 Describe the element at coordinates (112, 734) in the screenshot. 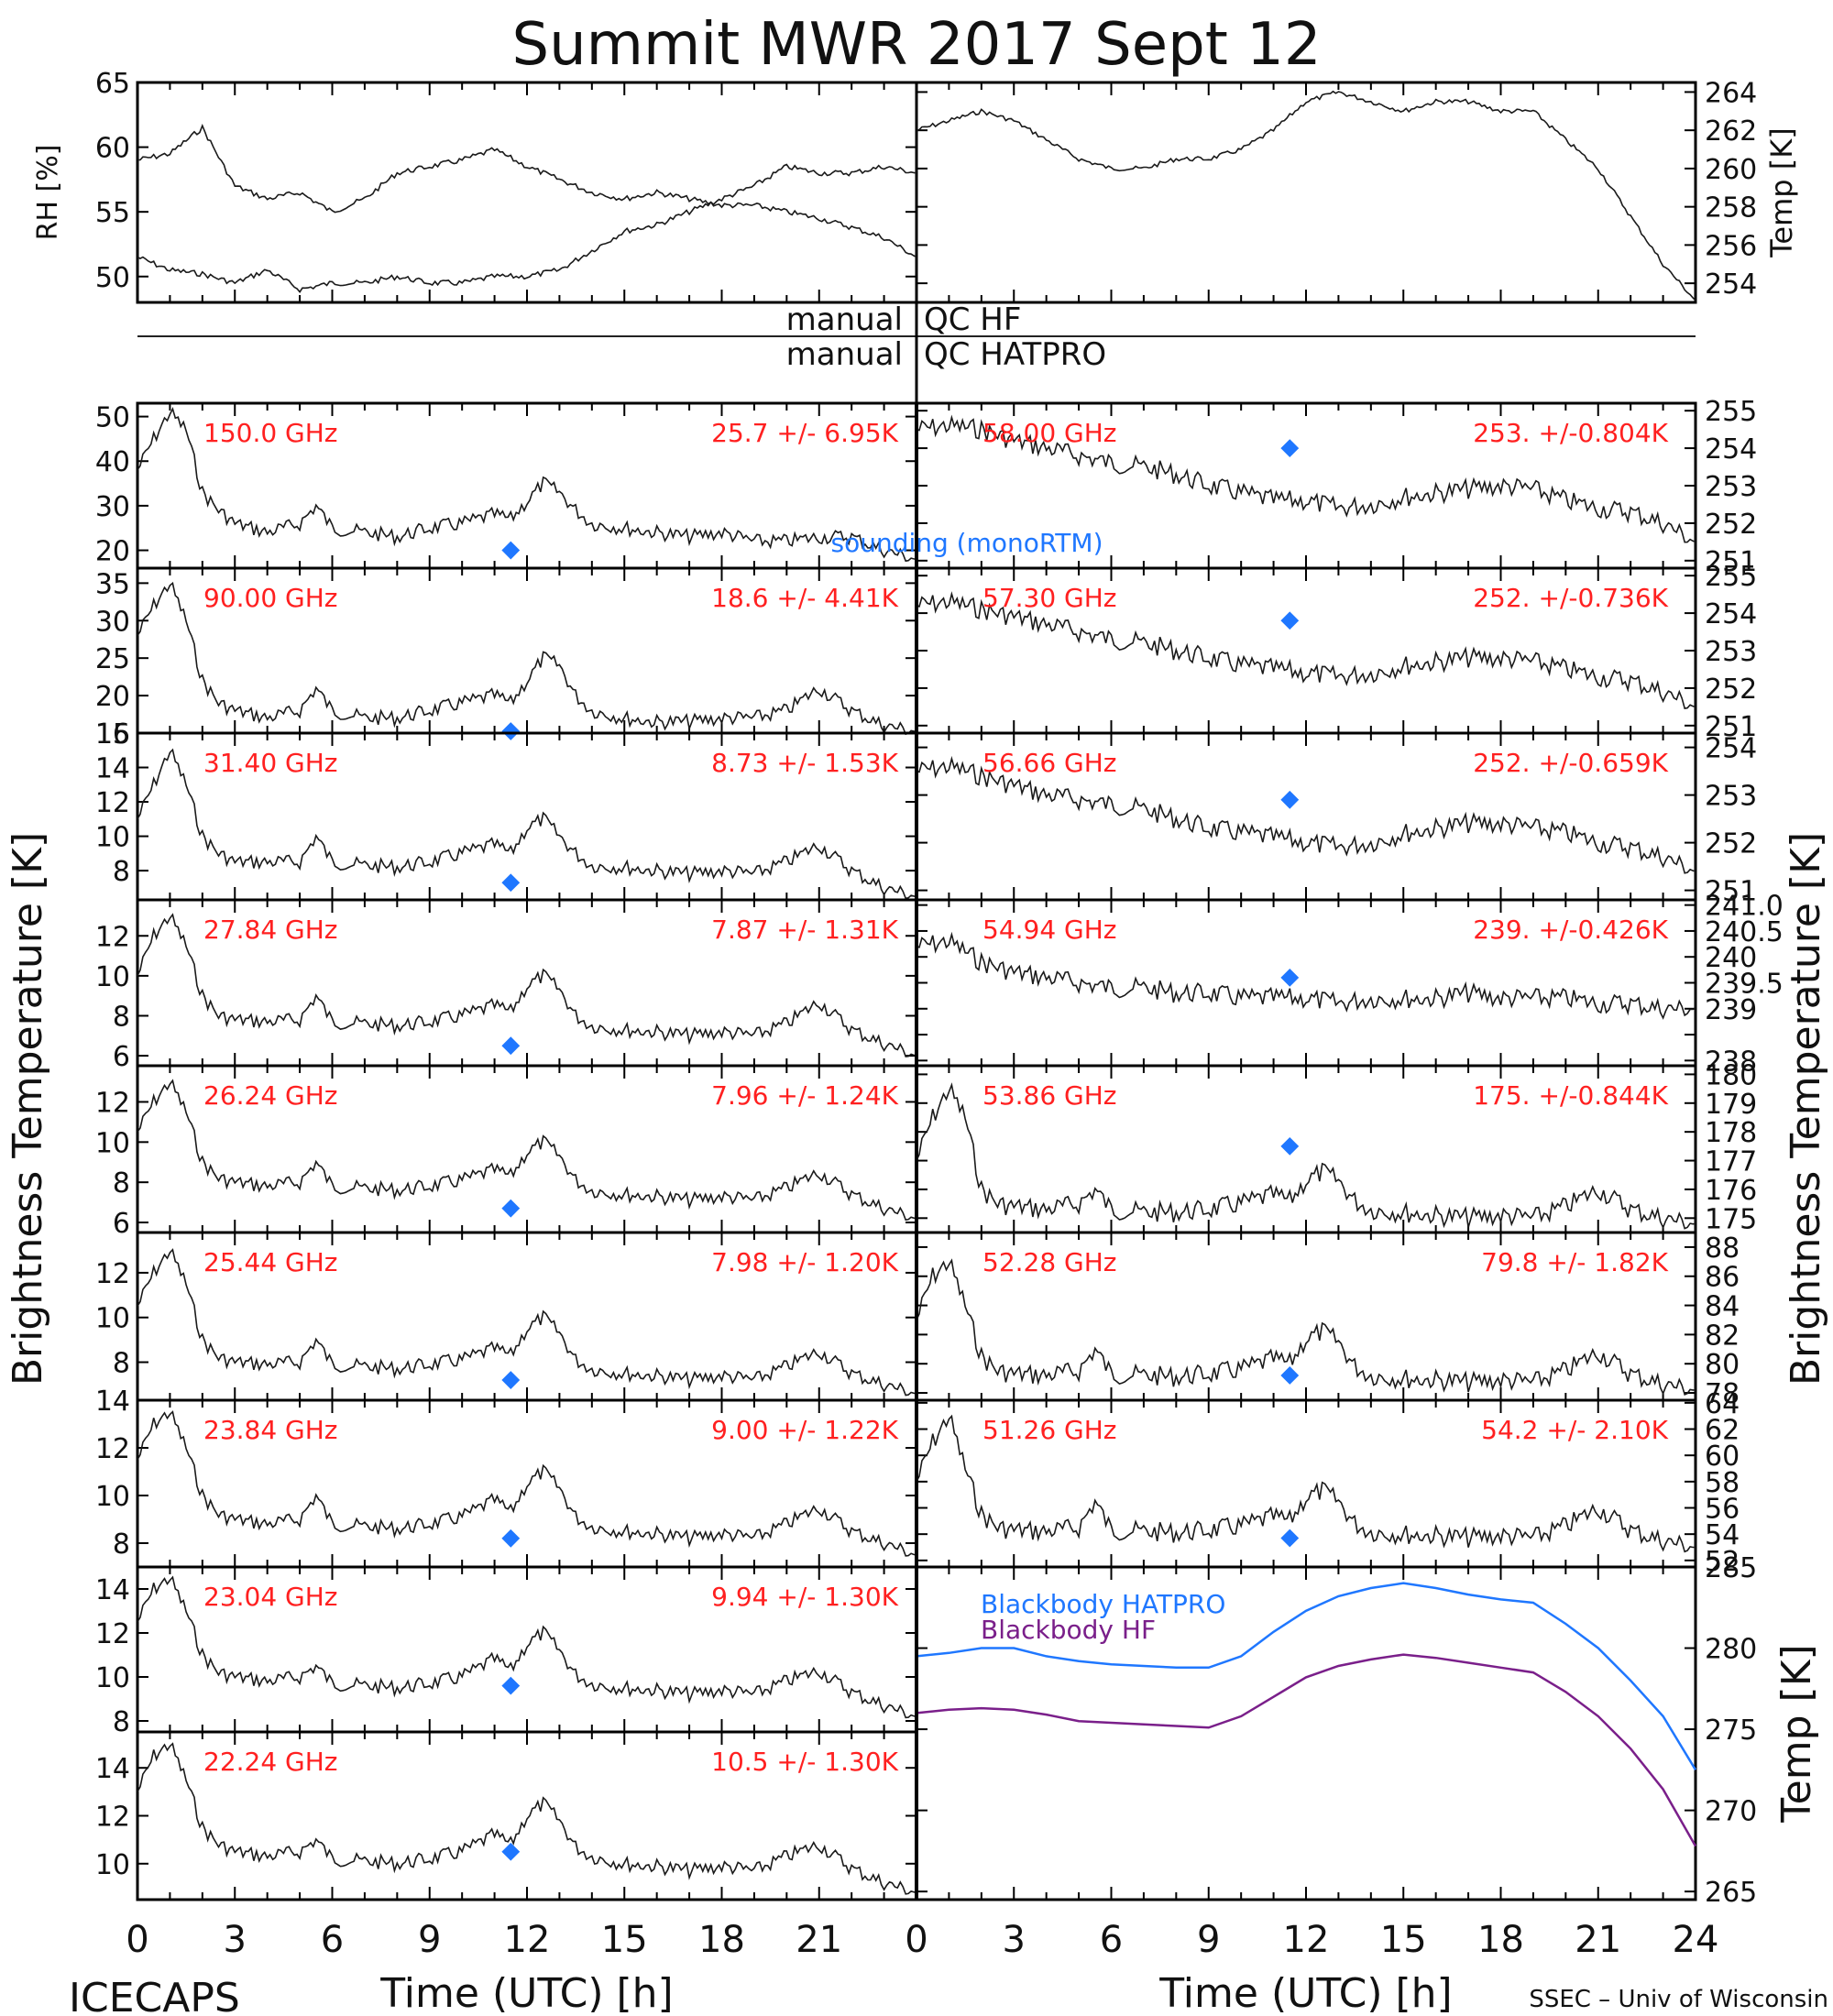

I see `y-tick-label: 15` at that location.